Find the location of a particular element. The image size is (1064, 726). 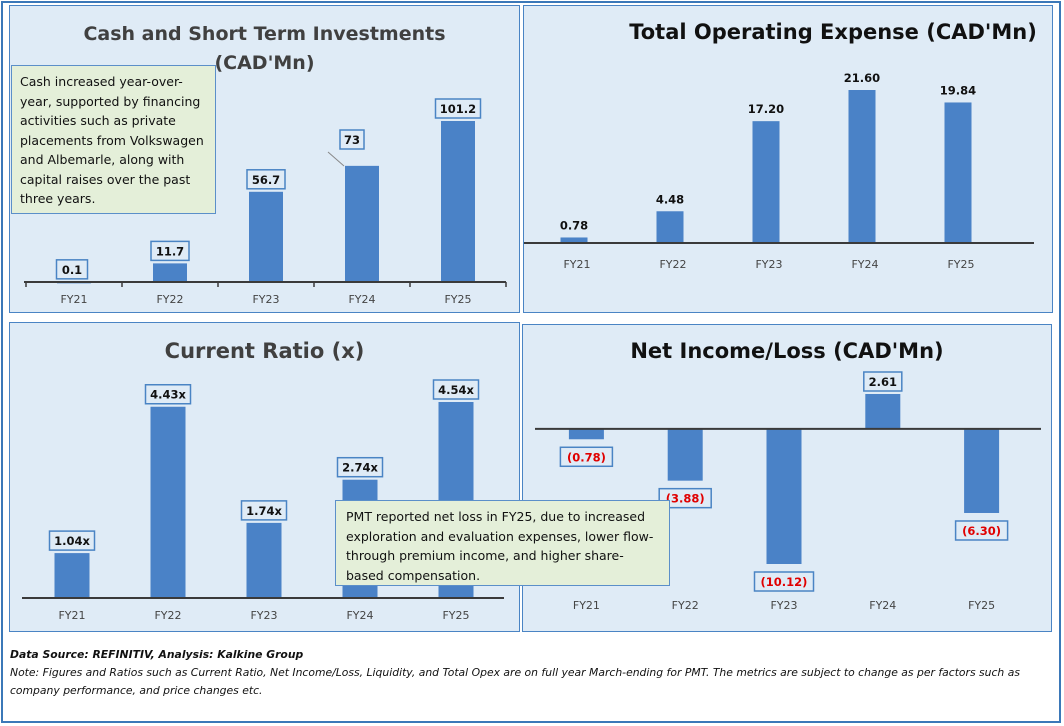

data-label-FY23: 17.20 is located at coordinates (766, 109).